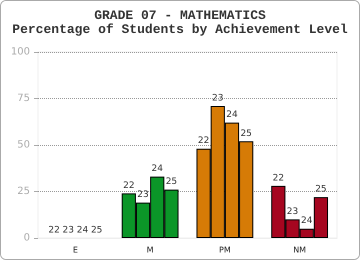 The width and height of the screenshot is (360, 260). What do you see at coordinates (20, 52) in the screenshot?
I see `y-tick-label: 100` at bounding box center [20, 52].